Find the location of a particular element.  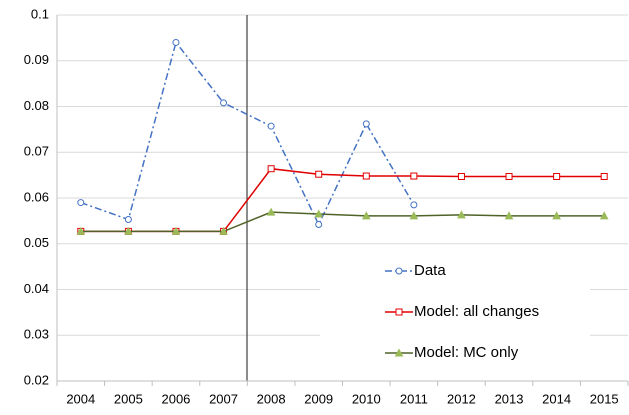

x-tick-label: 2004 is located at coordinates (80, 398).